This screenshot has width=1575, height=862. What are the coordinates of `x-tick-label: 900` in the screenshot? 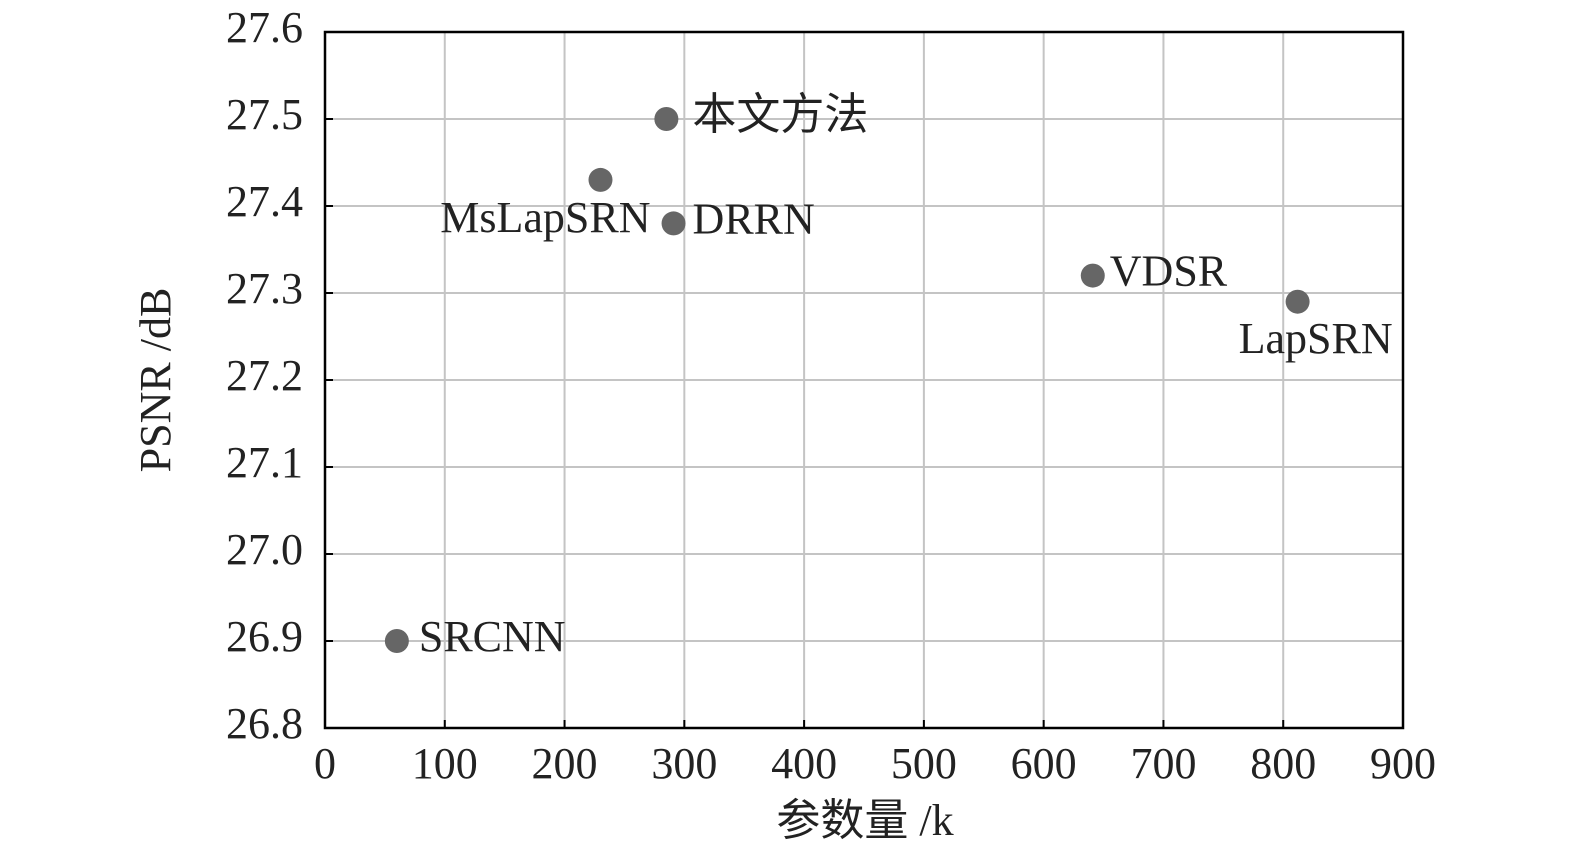 It's located at (1403, 763).